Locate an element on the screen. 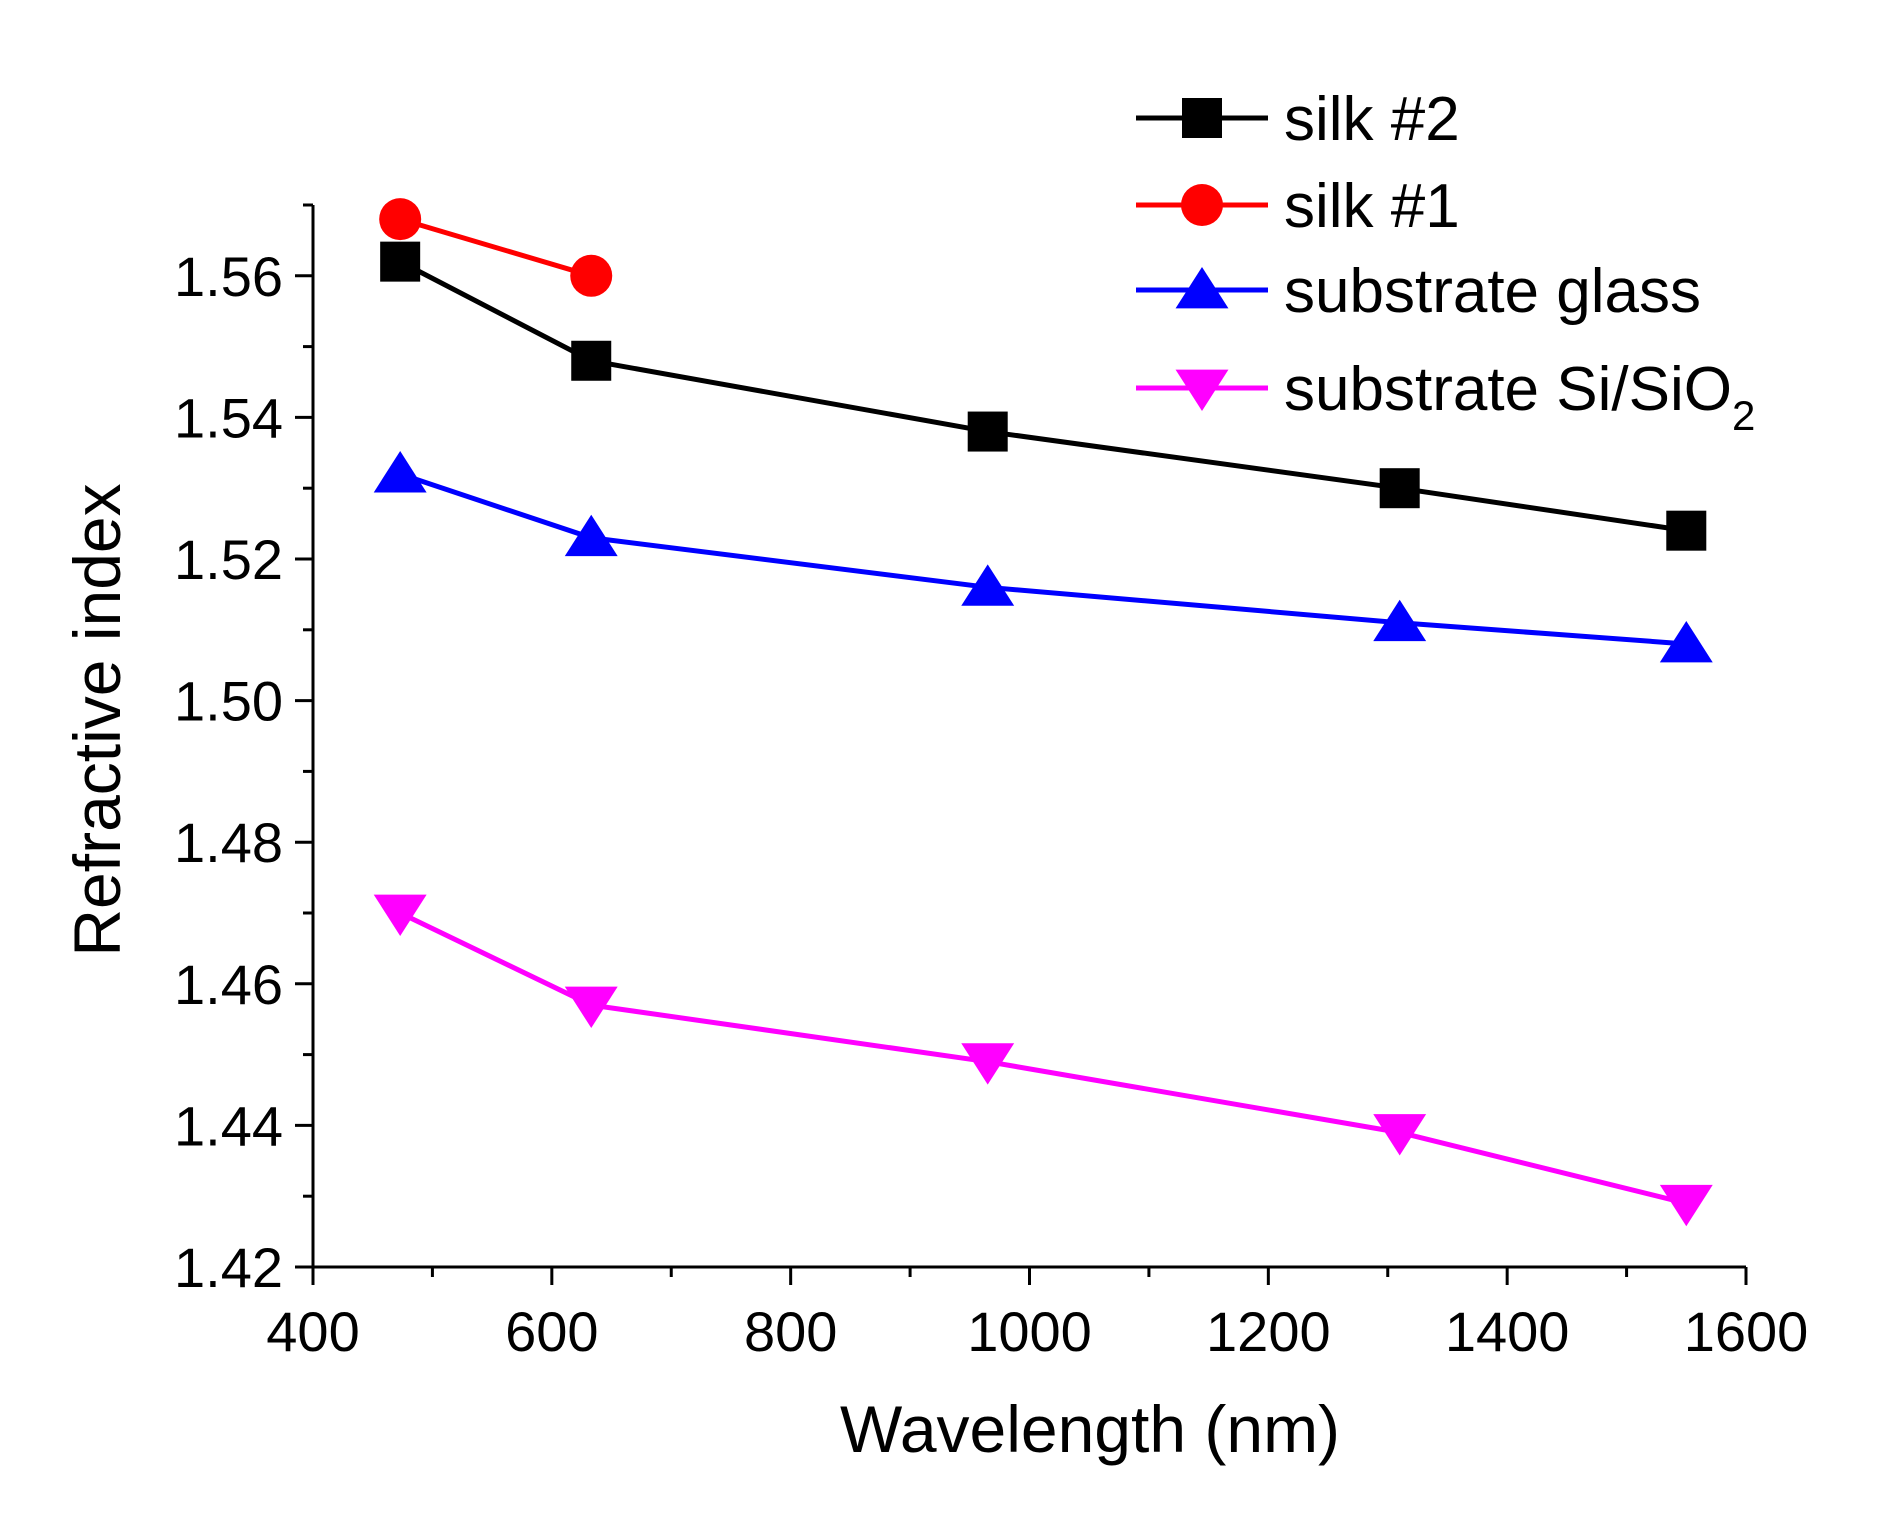 The width and height of the screenshot is (1892, 1519). x-tick-label: 600 is located at coordinates (551, 1331).